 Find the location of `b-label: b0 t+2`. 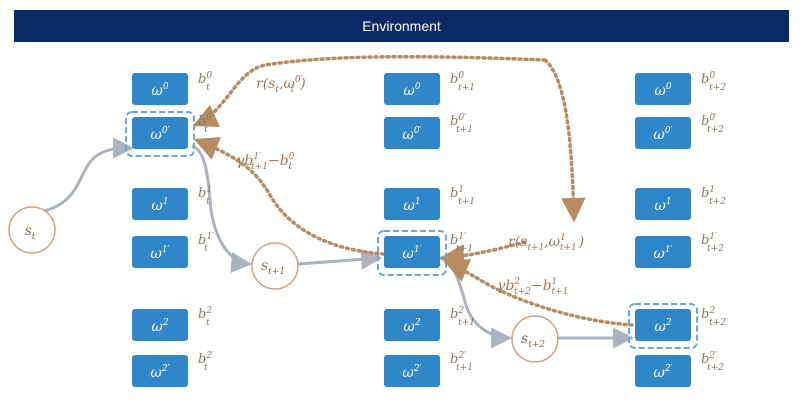

b-label: b0 t+2 is located at coordinates (713, 82).